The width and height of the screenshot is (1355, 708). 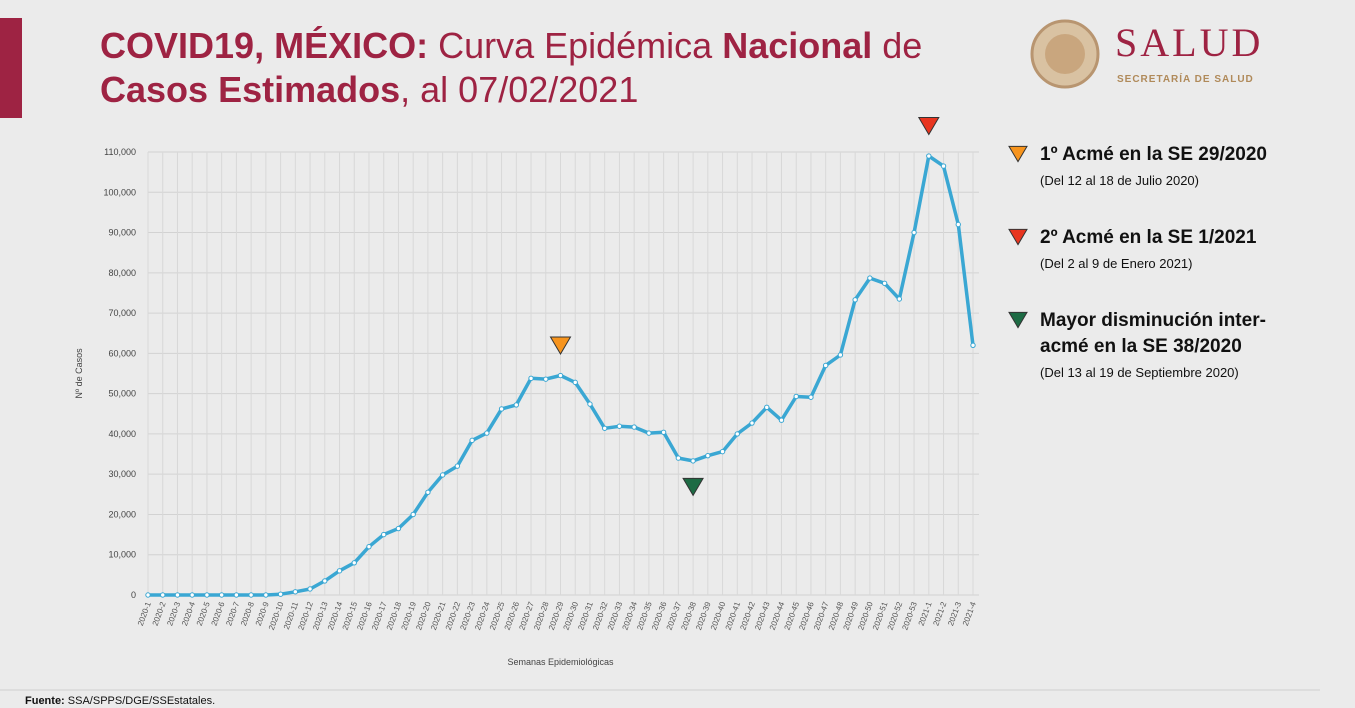 What do you see at coordinates (1148, 237) in the screenshot?
I see `legend-label: 2º Acmé en la SE 1/2021` at bounding box center [1148, 237].